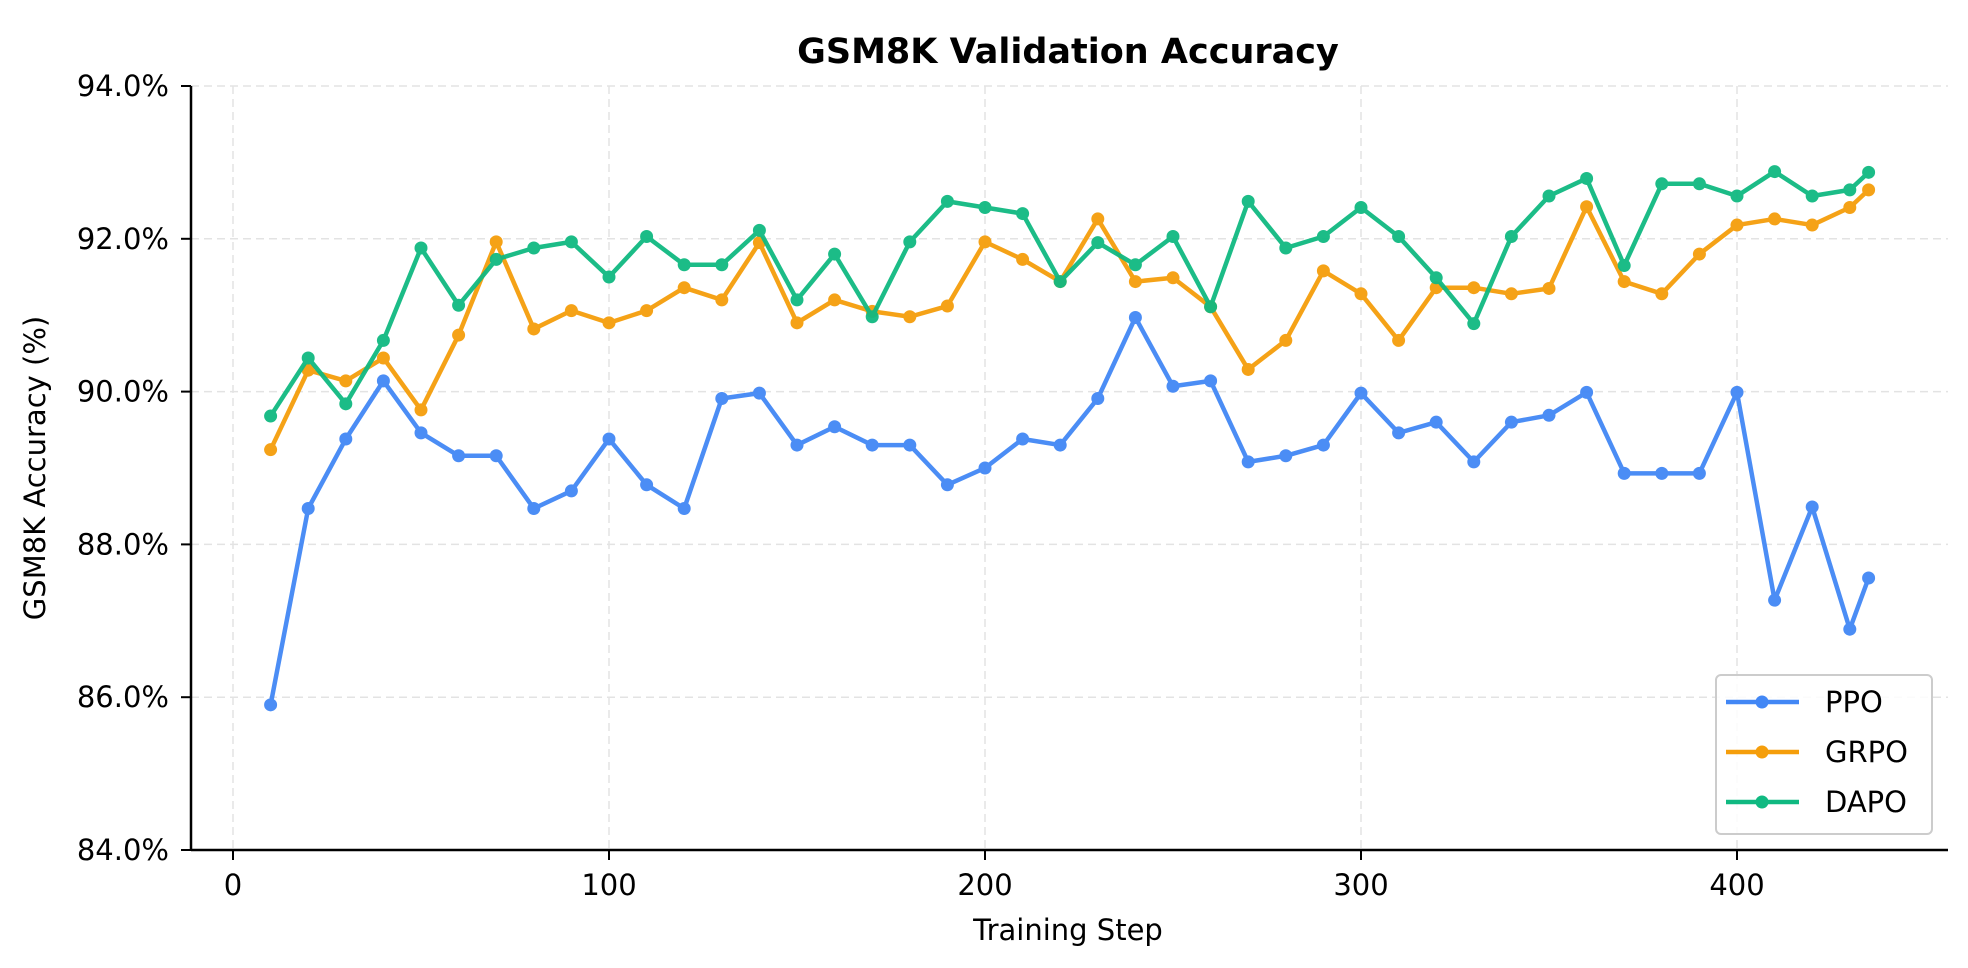  Describe the element at coordinates (35, 468) in the screenshot. I see `y-axis-label: GSM8K Accuracy (%)` at that location.